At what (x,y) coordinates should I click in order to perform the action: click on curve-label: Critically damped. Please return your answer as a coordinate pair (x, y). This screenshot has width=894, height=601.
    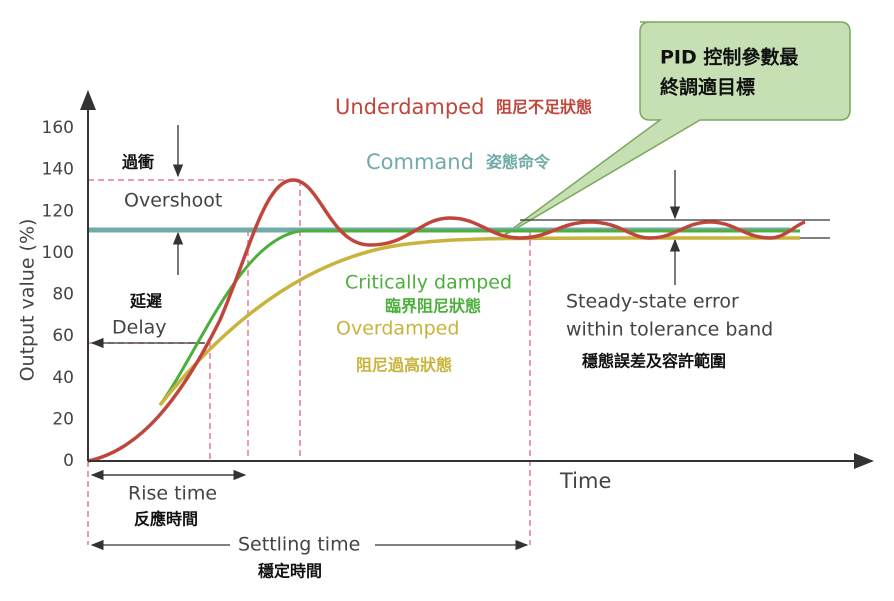
    Looking at the image, I should click on (428, 283).